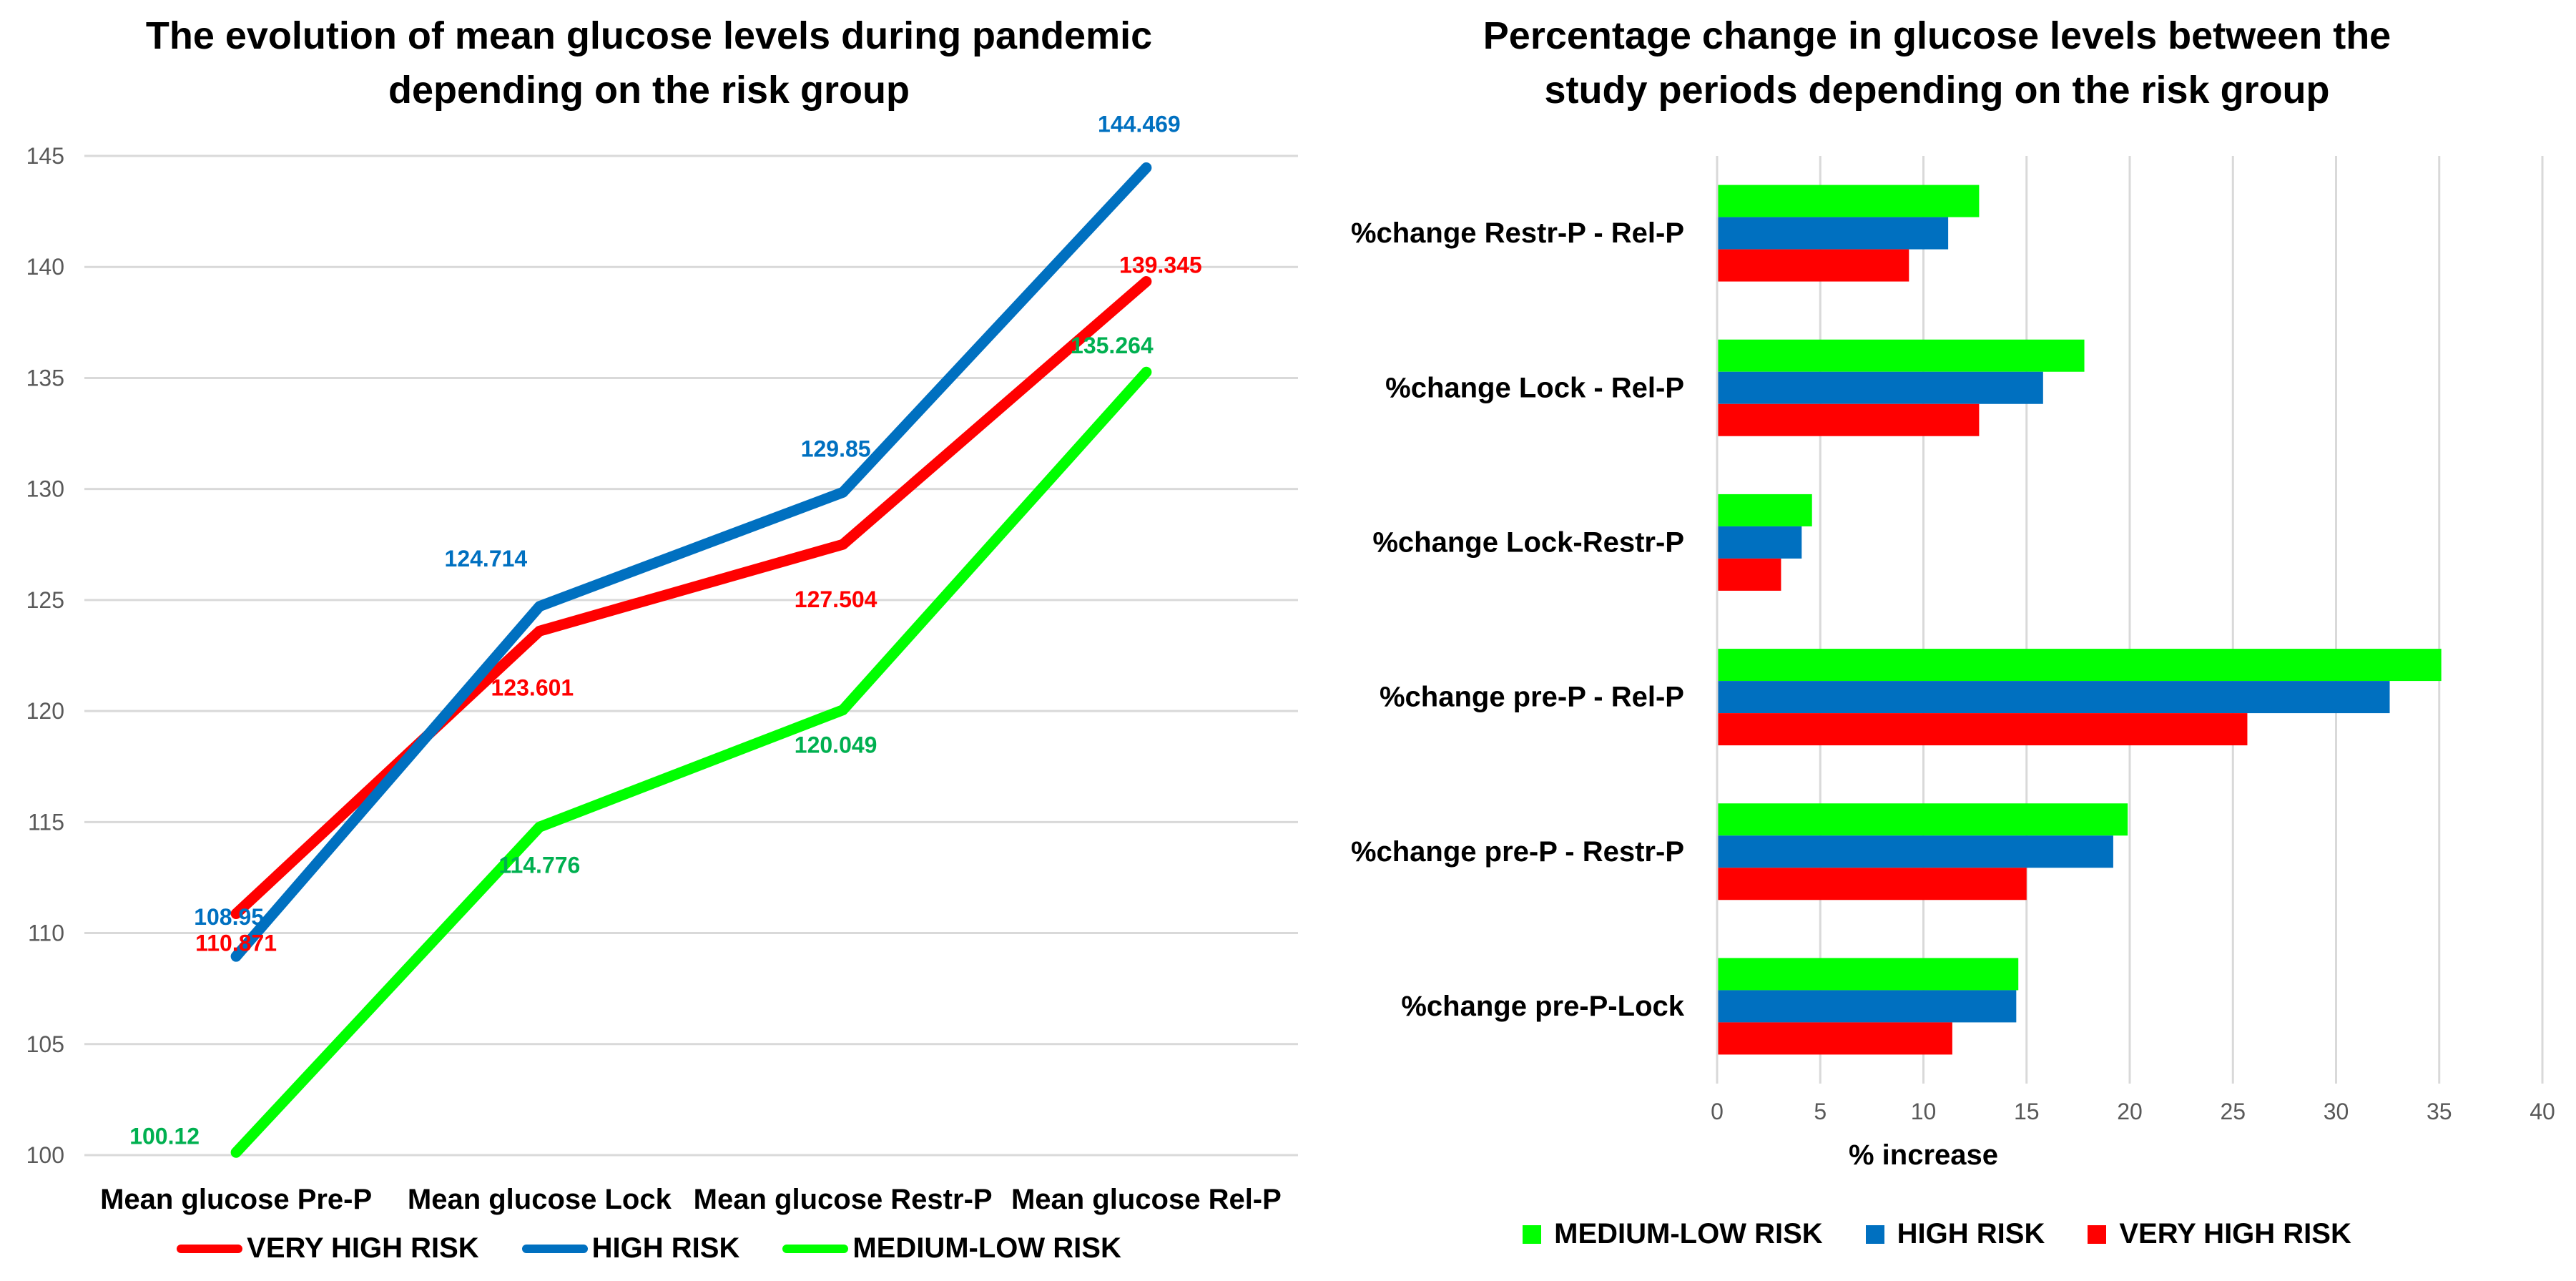 The image size is (2576, 1281). Describe the element at coordinates (1924, 1111) in the screenshot. I see `x-tick-label: 10` at that location.